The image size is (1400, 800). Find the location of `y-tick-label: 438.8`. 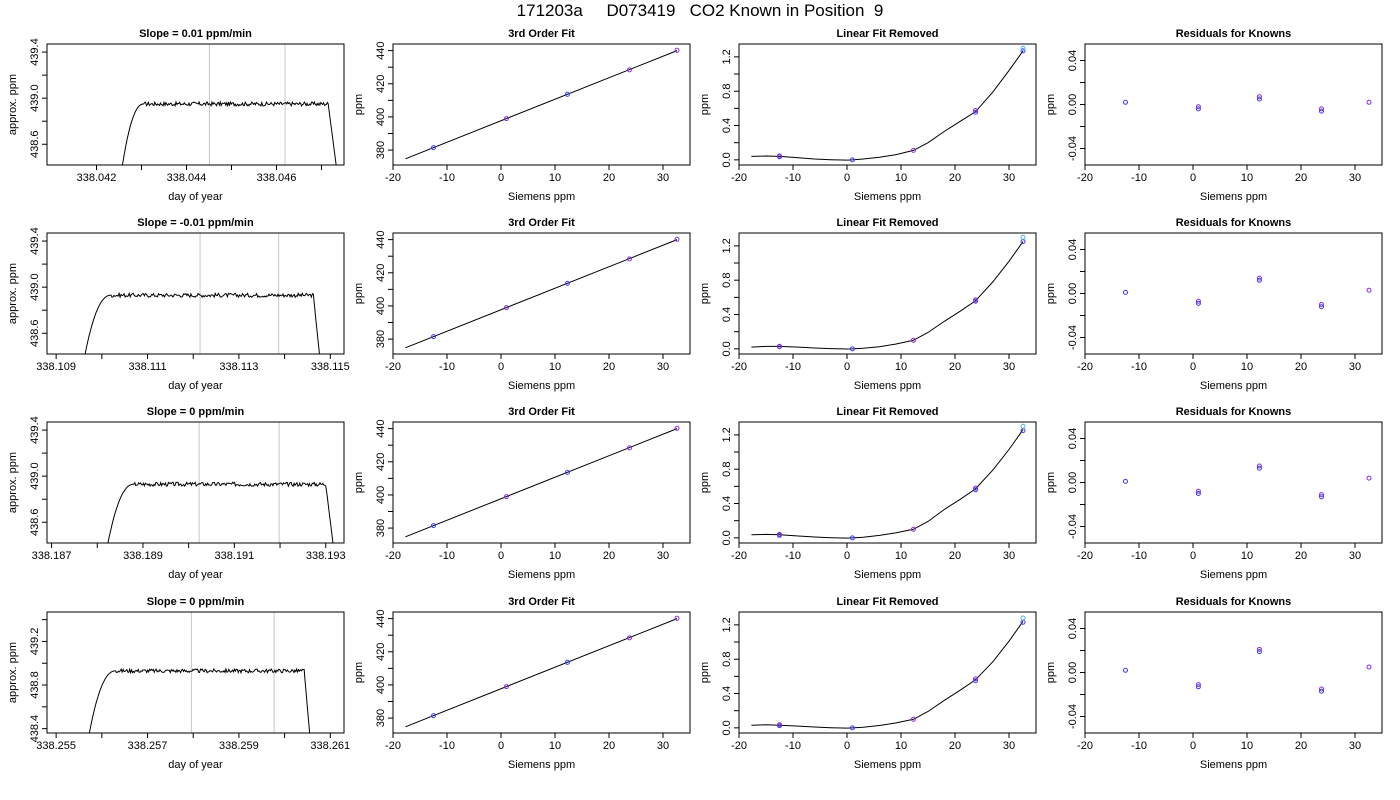

y-tick-label: 438.8 is located at coordinates (35, 685).